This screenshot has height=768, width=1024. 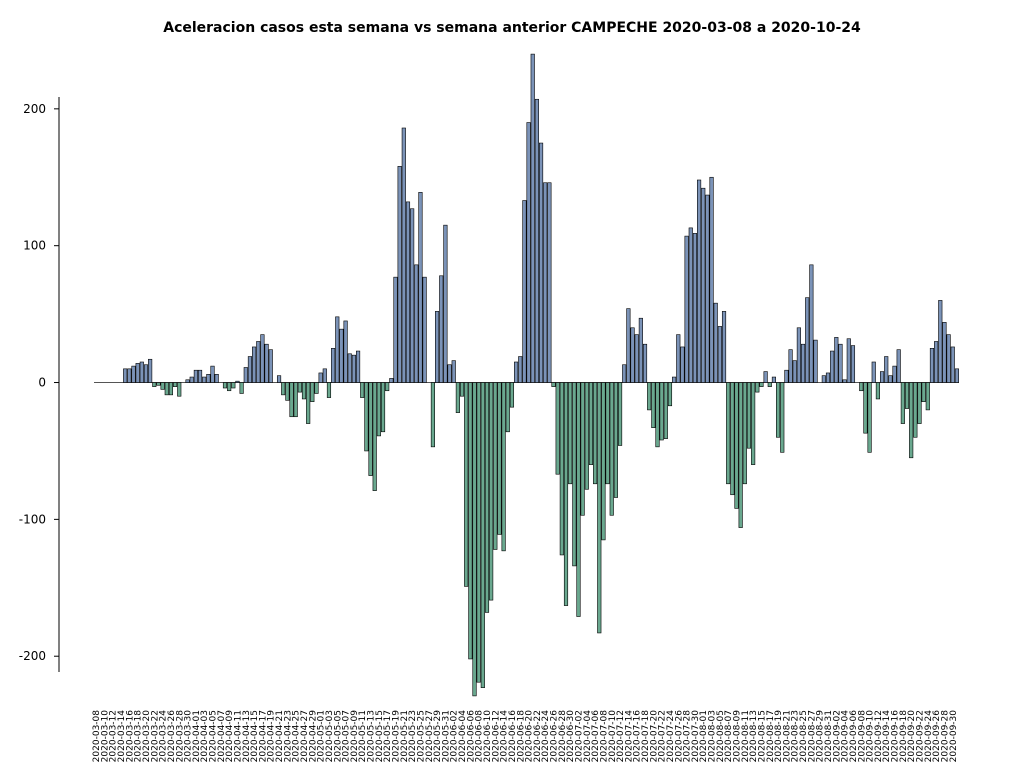 I want to click on x-tick-label: 2020-09-12, so click(x=879, y=736).